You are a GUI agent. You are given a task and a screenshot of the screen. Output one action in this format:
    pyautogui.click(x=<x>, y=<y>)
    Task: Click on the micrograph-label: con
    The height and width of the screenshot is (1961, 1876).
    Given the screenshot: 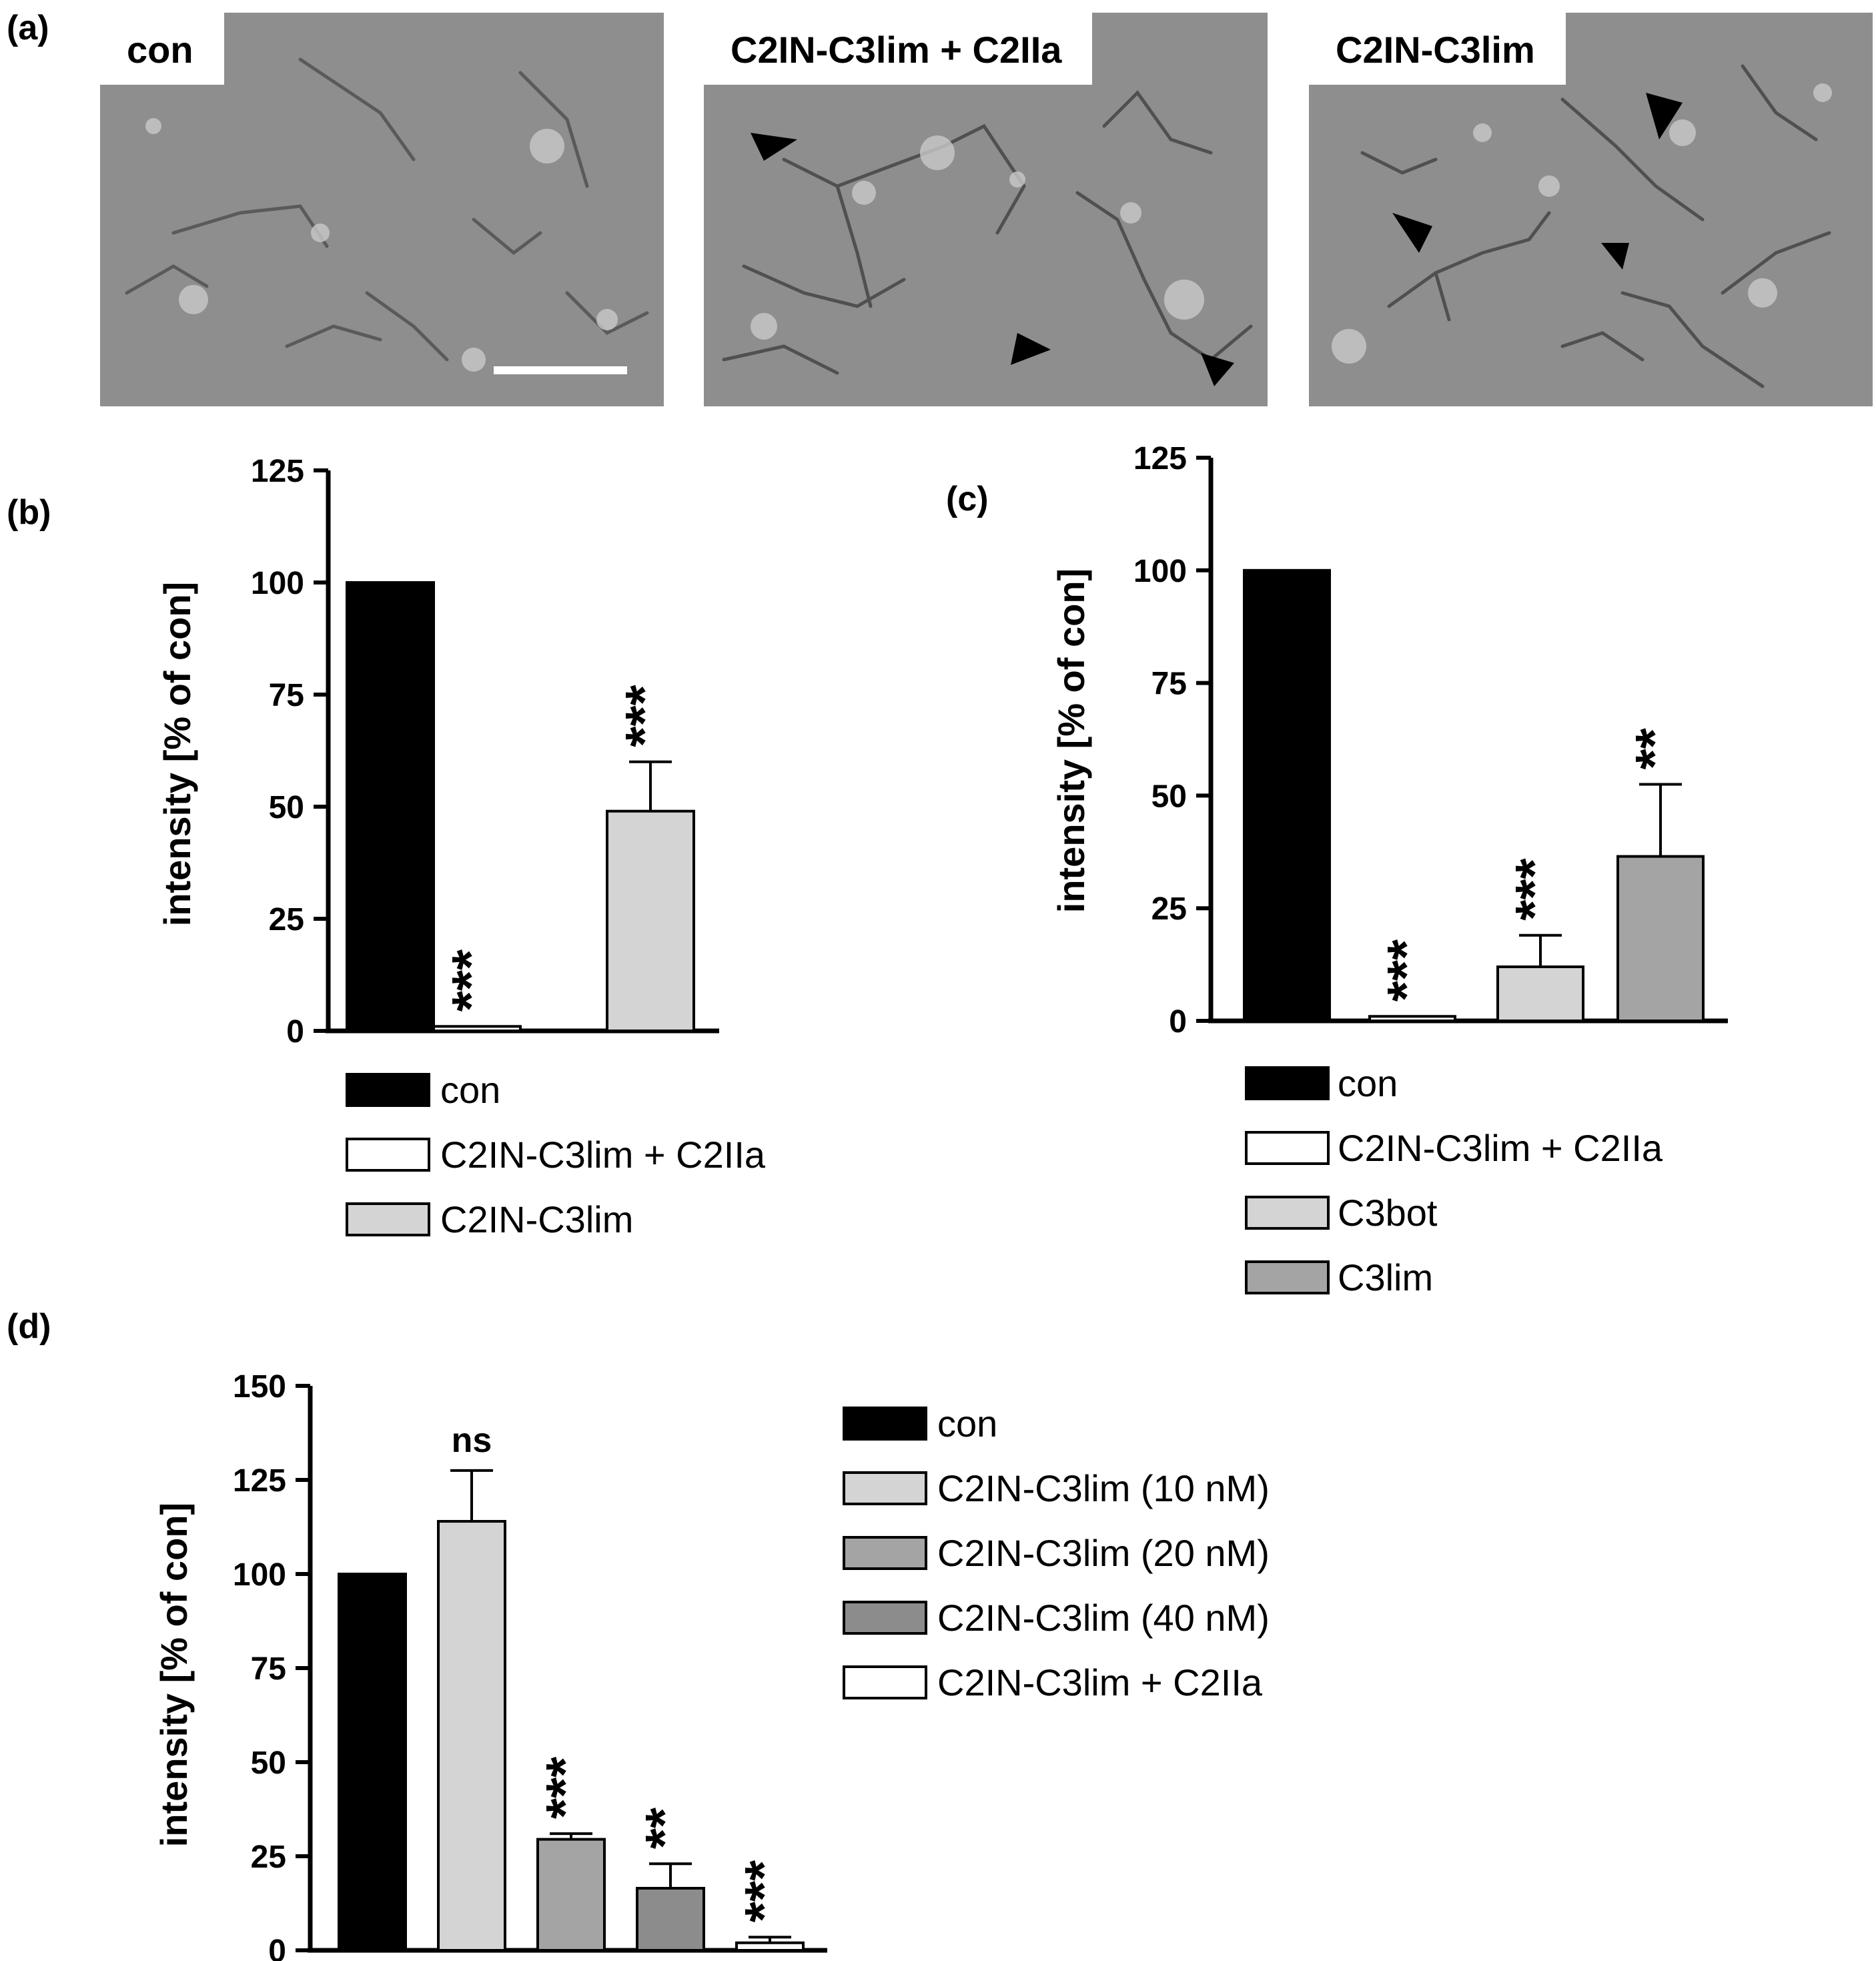 What is the action you would take?
    pyautogui.click(x=162, y=49)
    